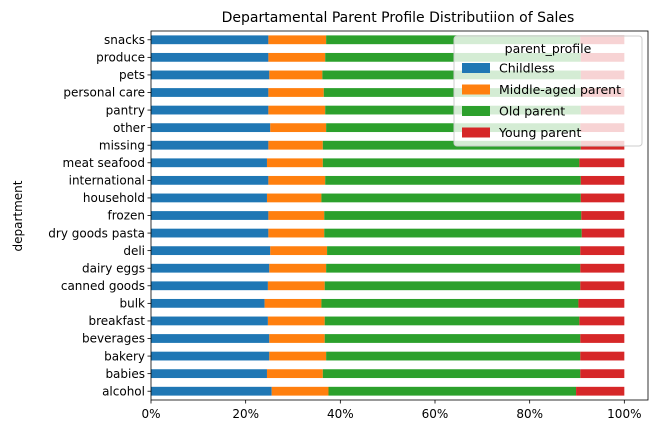 Image resolution: width=657 pixels, height=433 pixels. Describe the element at coordinates (548, 48) in the screenshot. I see `legend-title: parent_profile` at that location.